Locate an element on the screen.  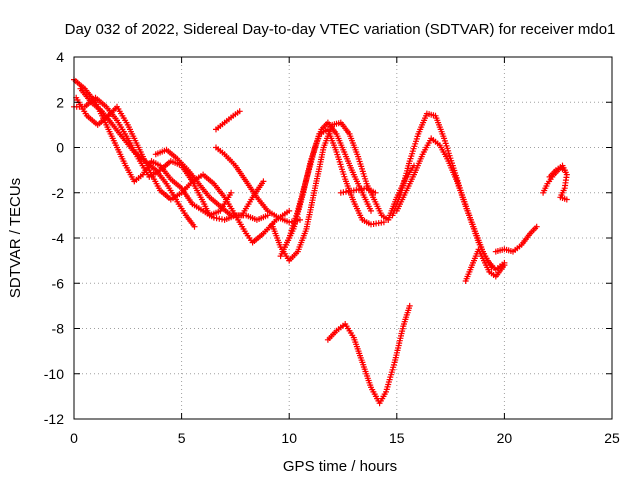
x-tick-label: 5 is located at coordinates (182, 438).